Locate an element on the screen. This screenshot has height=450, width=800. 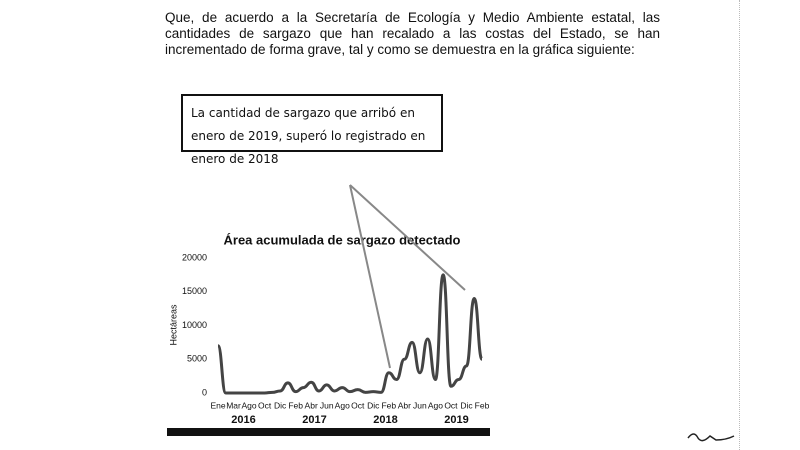
year-label: 2019 is located at coordinates (456, 420).